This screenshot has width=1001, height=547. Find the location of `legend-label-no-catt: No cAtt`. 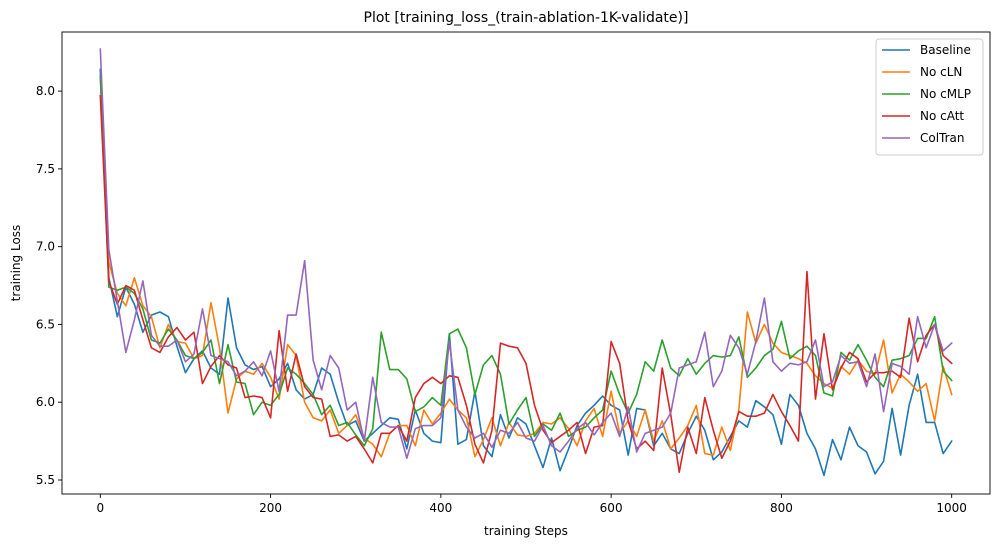

legend-label-no-catt: No cAtt is located at coordinates (942, 116).